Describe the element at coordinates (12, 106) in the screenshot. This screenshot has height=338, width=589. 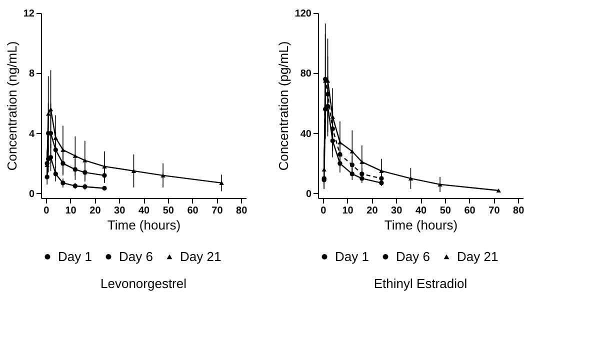
I see `y-axis-title: Concentration (ng/mL)` at that location.